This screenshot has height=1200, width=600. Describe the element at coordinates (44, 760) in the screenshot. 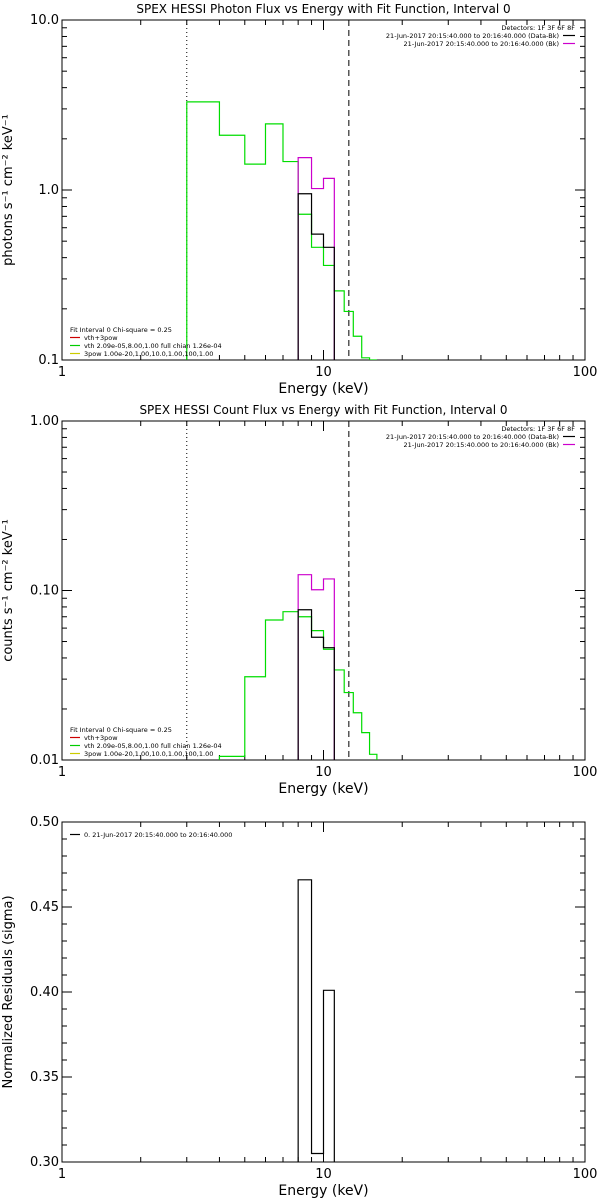

I see `y-tick-label: 0.01` at that location.